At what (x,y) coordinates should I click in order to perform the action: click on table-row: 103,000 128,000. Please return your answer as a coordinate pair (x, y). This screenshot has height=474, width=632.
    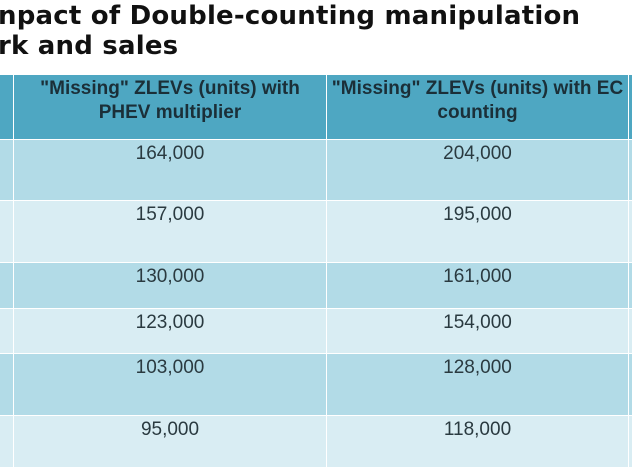
    Looking at the image, I should click on (316, 384).